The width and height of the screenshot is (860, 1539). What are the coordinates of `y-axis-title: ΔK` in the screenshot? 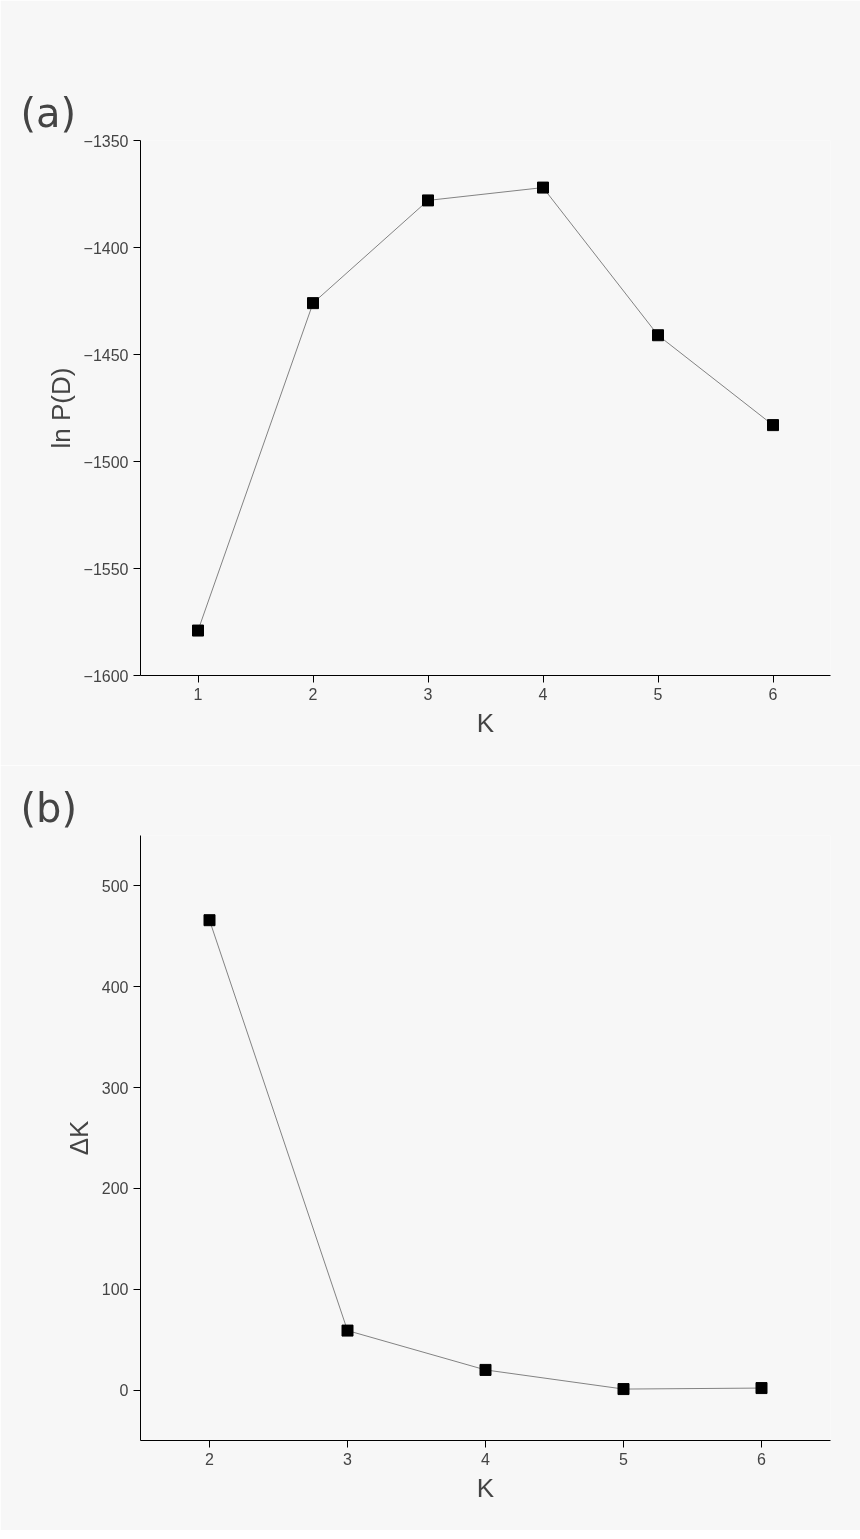 It's located at (78, 1137).